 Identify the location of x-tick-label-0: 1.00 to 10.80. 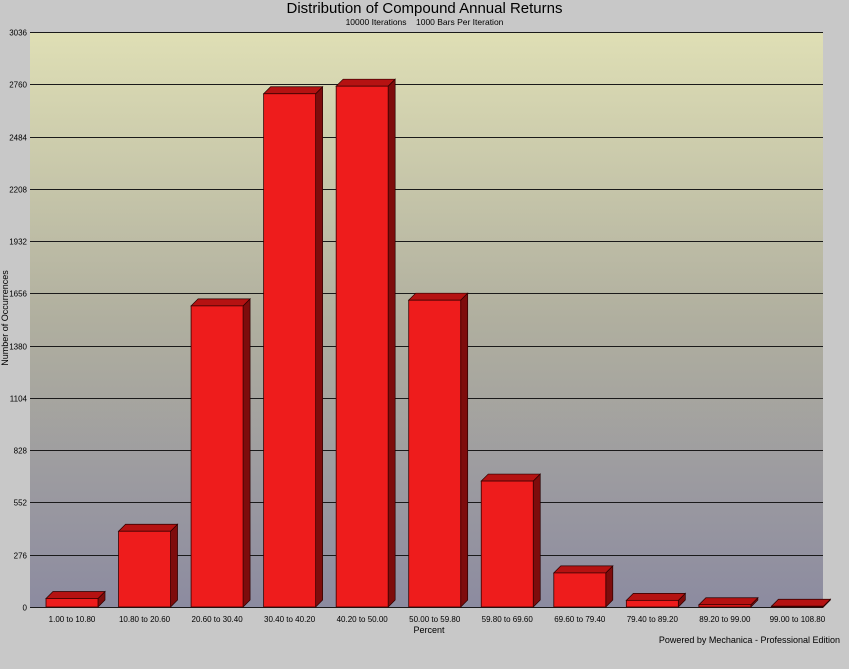
(72, 619).